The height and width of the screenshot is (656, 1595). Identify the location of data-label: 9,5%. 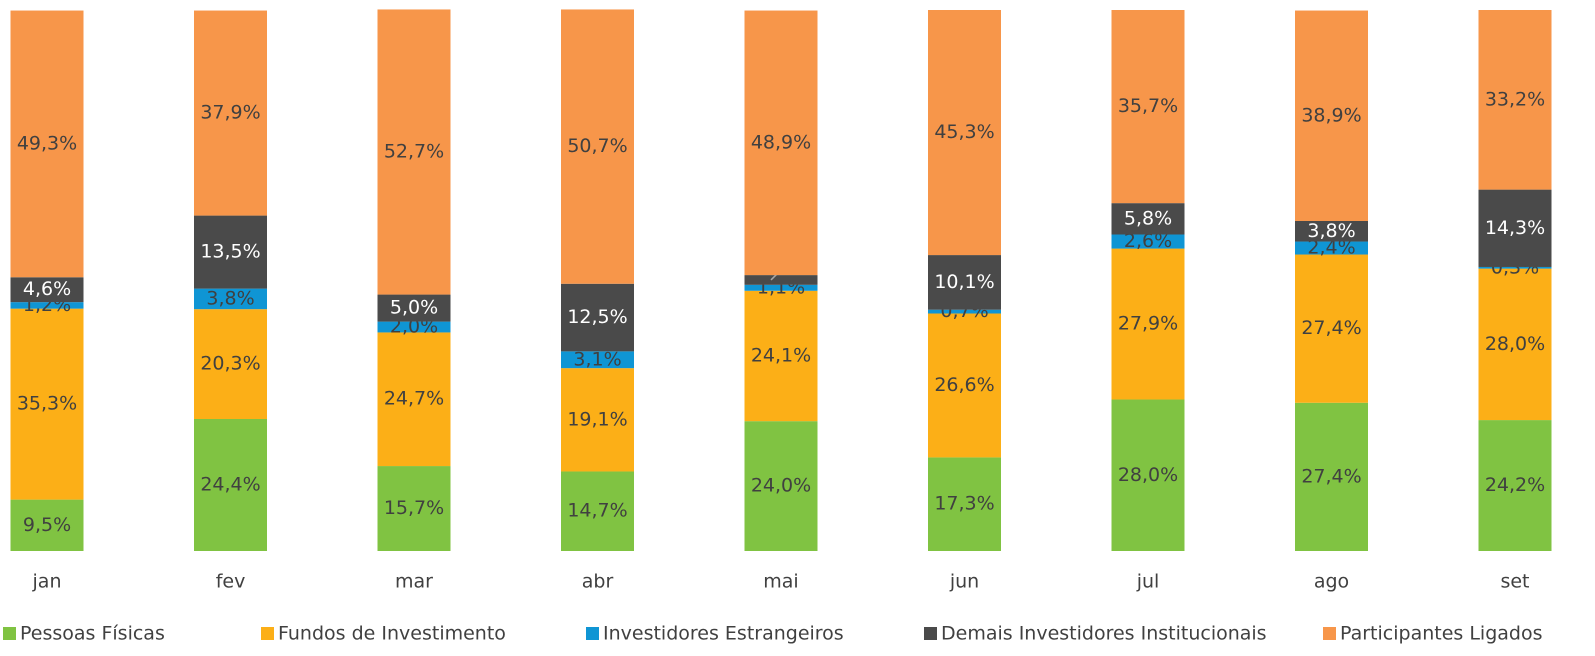
(47, 525).